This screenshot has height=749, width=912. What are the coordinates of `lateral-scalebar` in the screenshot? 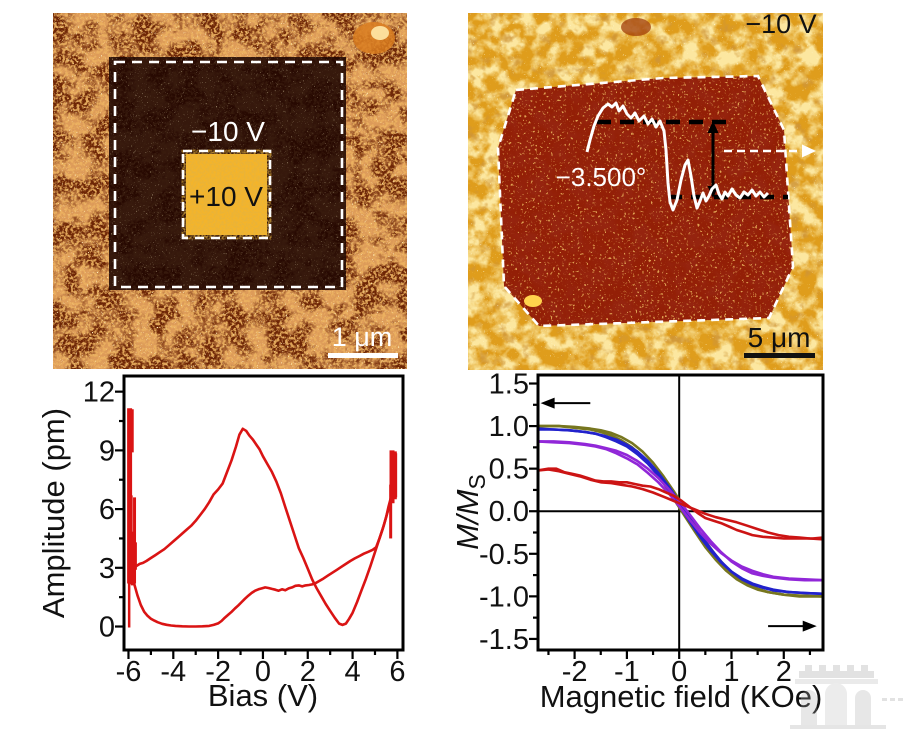 It's located at (779, 355).